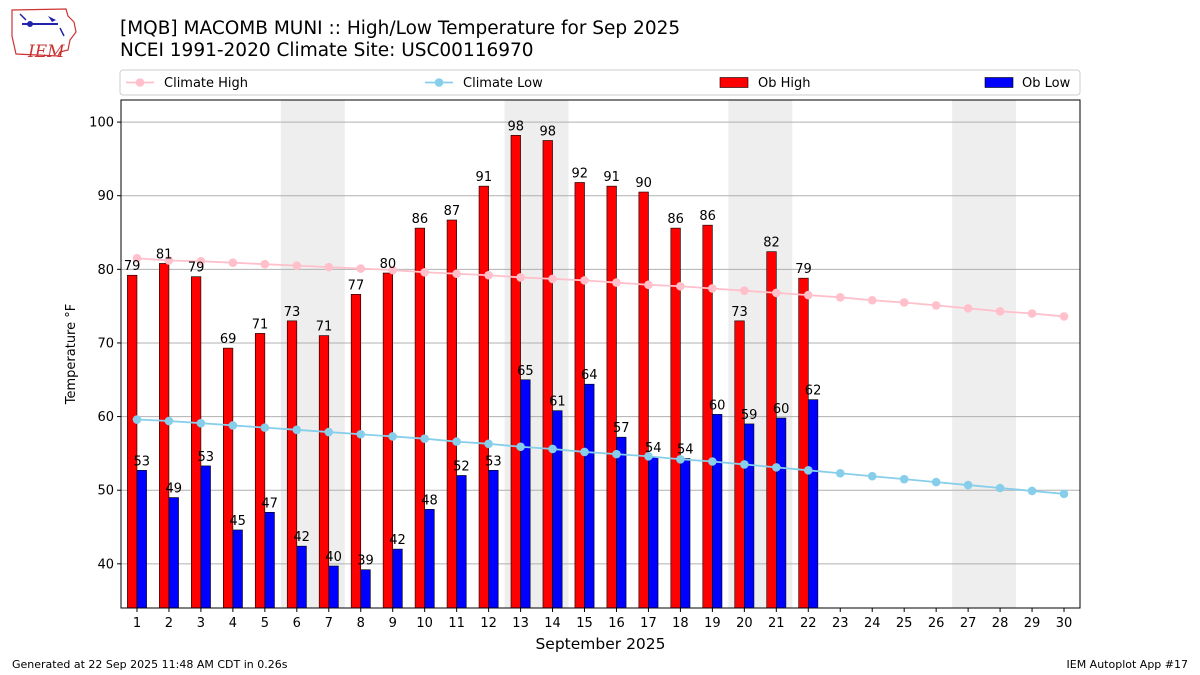 This screenshot has width=1200, height=675. I want to click on ob-low-label: 47, so click(269, 503).